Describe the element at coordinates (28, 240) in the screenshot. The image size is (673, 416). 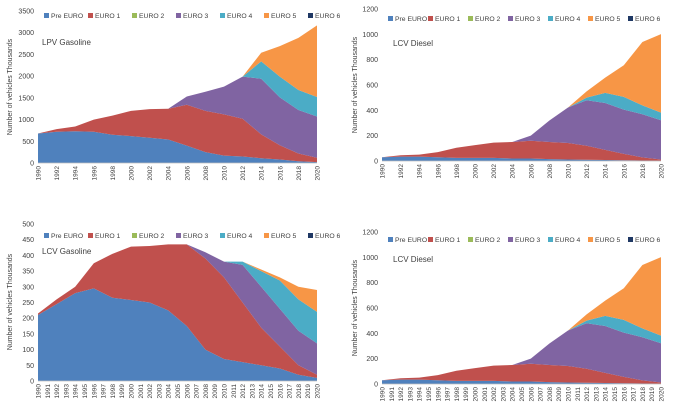
I see `y-tick-label: 450` at that location.